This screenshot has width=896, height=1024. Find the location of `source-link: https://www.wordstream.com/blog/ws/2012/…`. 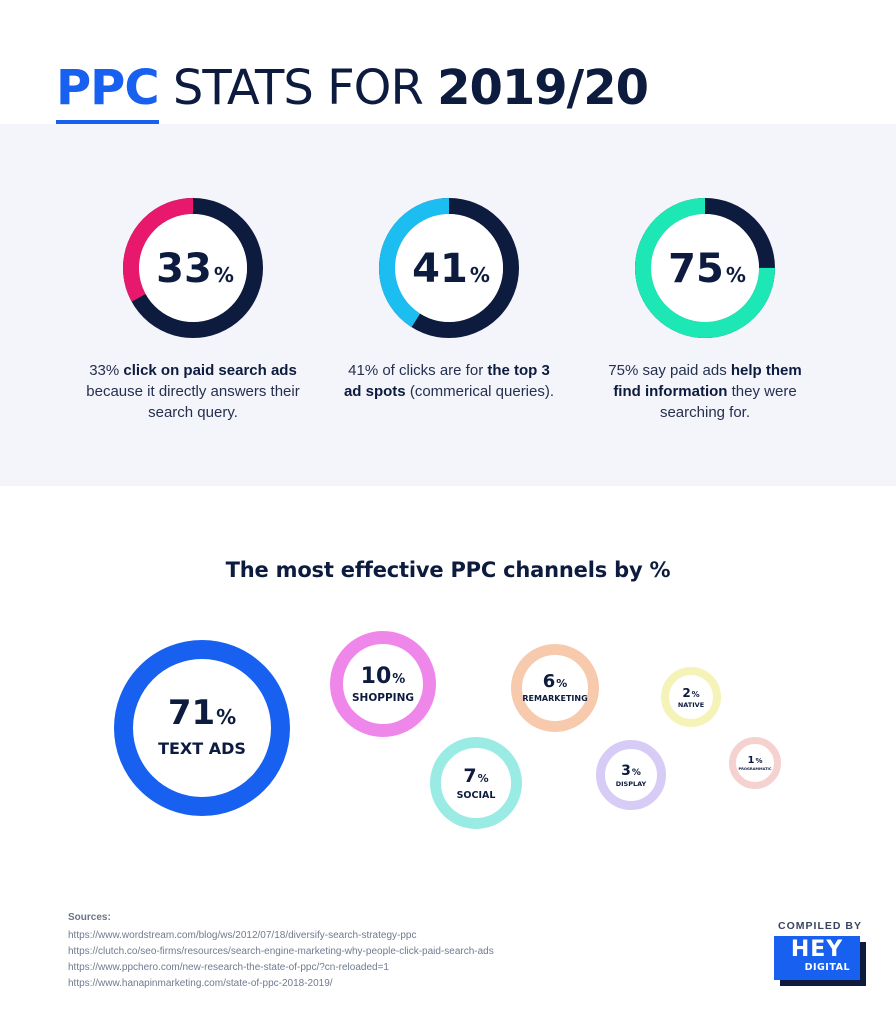

source-link: https://www.wordstream.com/blog/ws/2012/… is located at coordinates (242, 935).